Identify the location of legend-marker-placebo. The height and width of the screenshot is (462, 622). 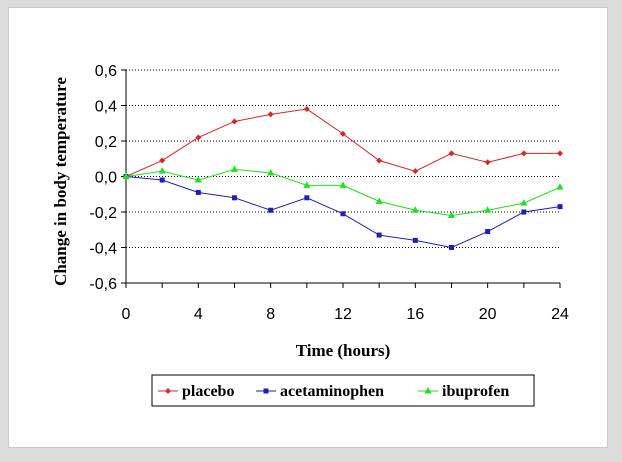
(168, 391).